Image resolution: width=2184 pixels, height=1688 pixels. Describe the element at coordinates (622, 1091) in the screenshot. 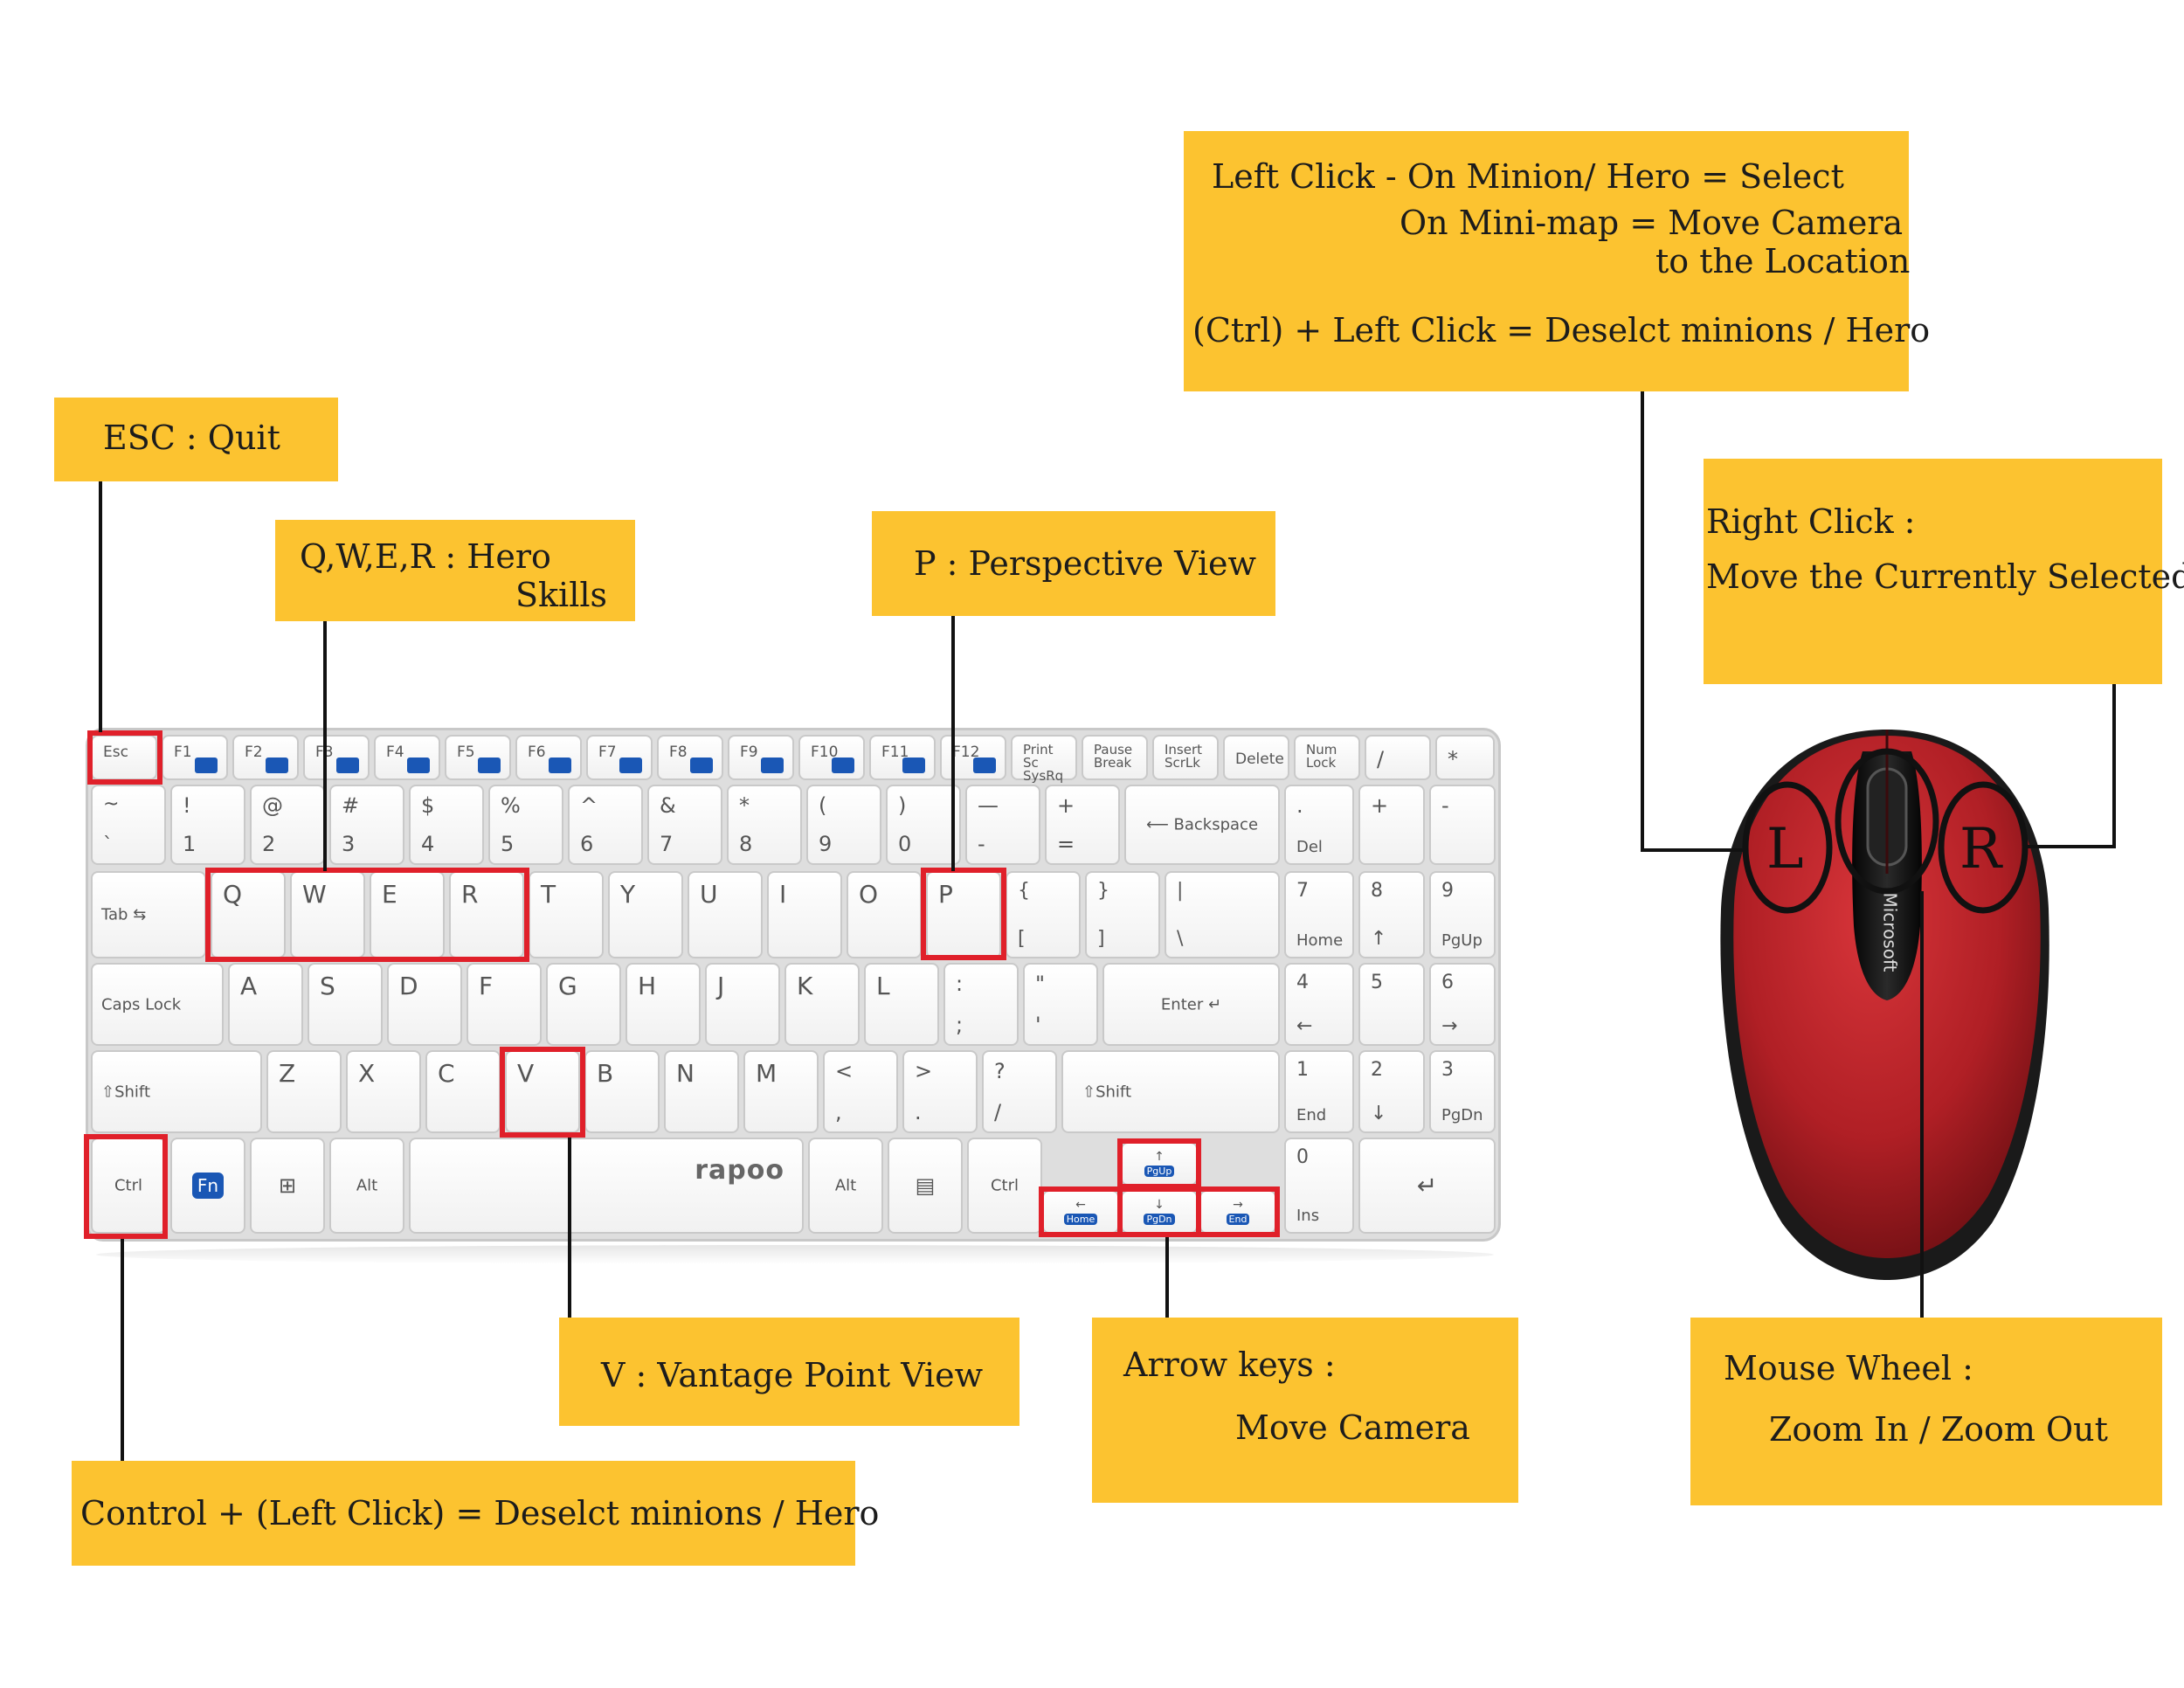

I see `key-b: B` at that location.